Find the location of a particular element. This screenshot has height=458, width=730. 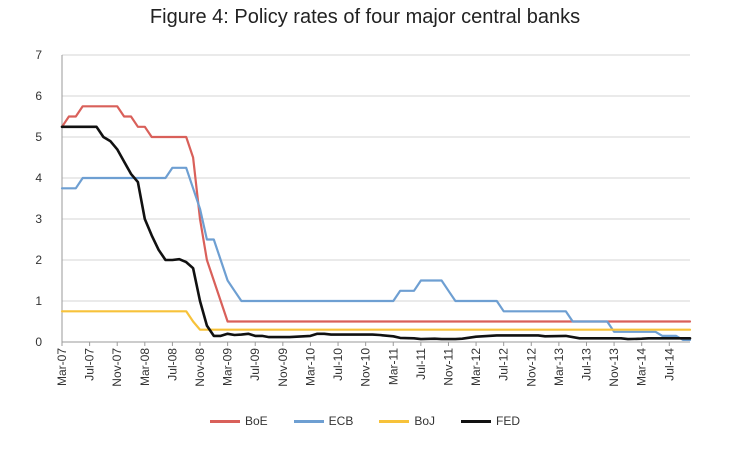

x-tick-label: Nov-07 is located at coordinates (117, 367).